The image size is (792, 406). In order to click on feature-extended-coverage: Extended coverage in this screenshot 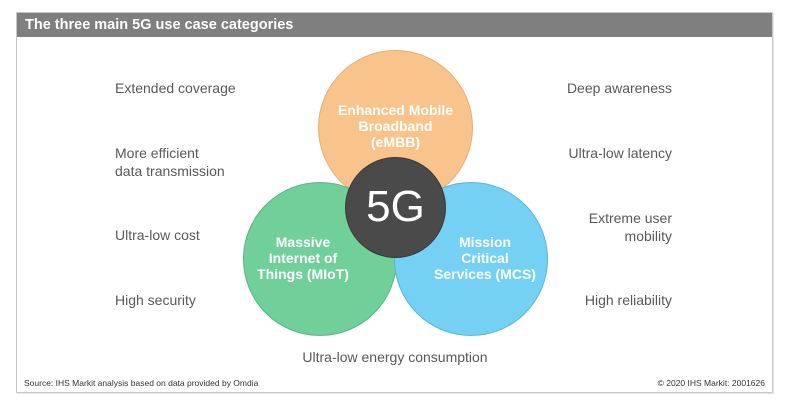, I will do `click(175, 88)`.